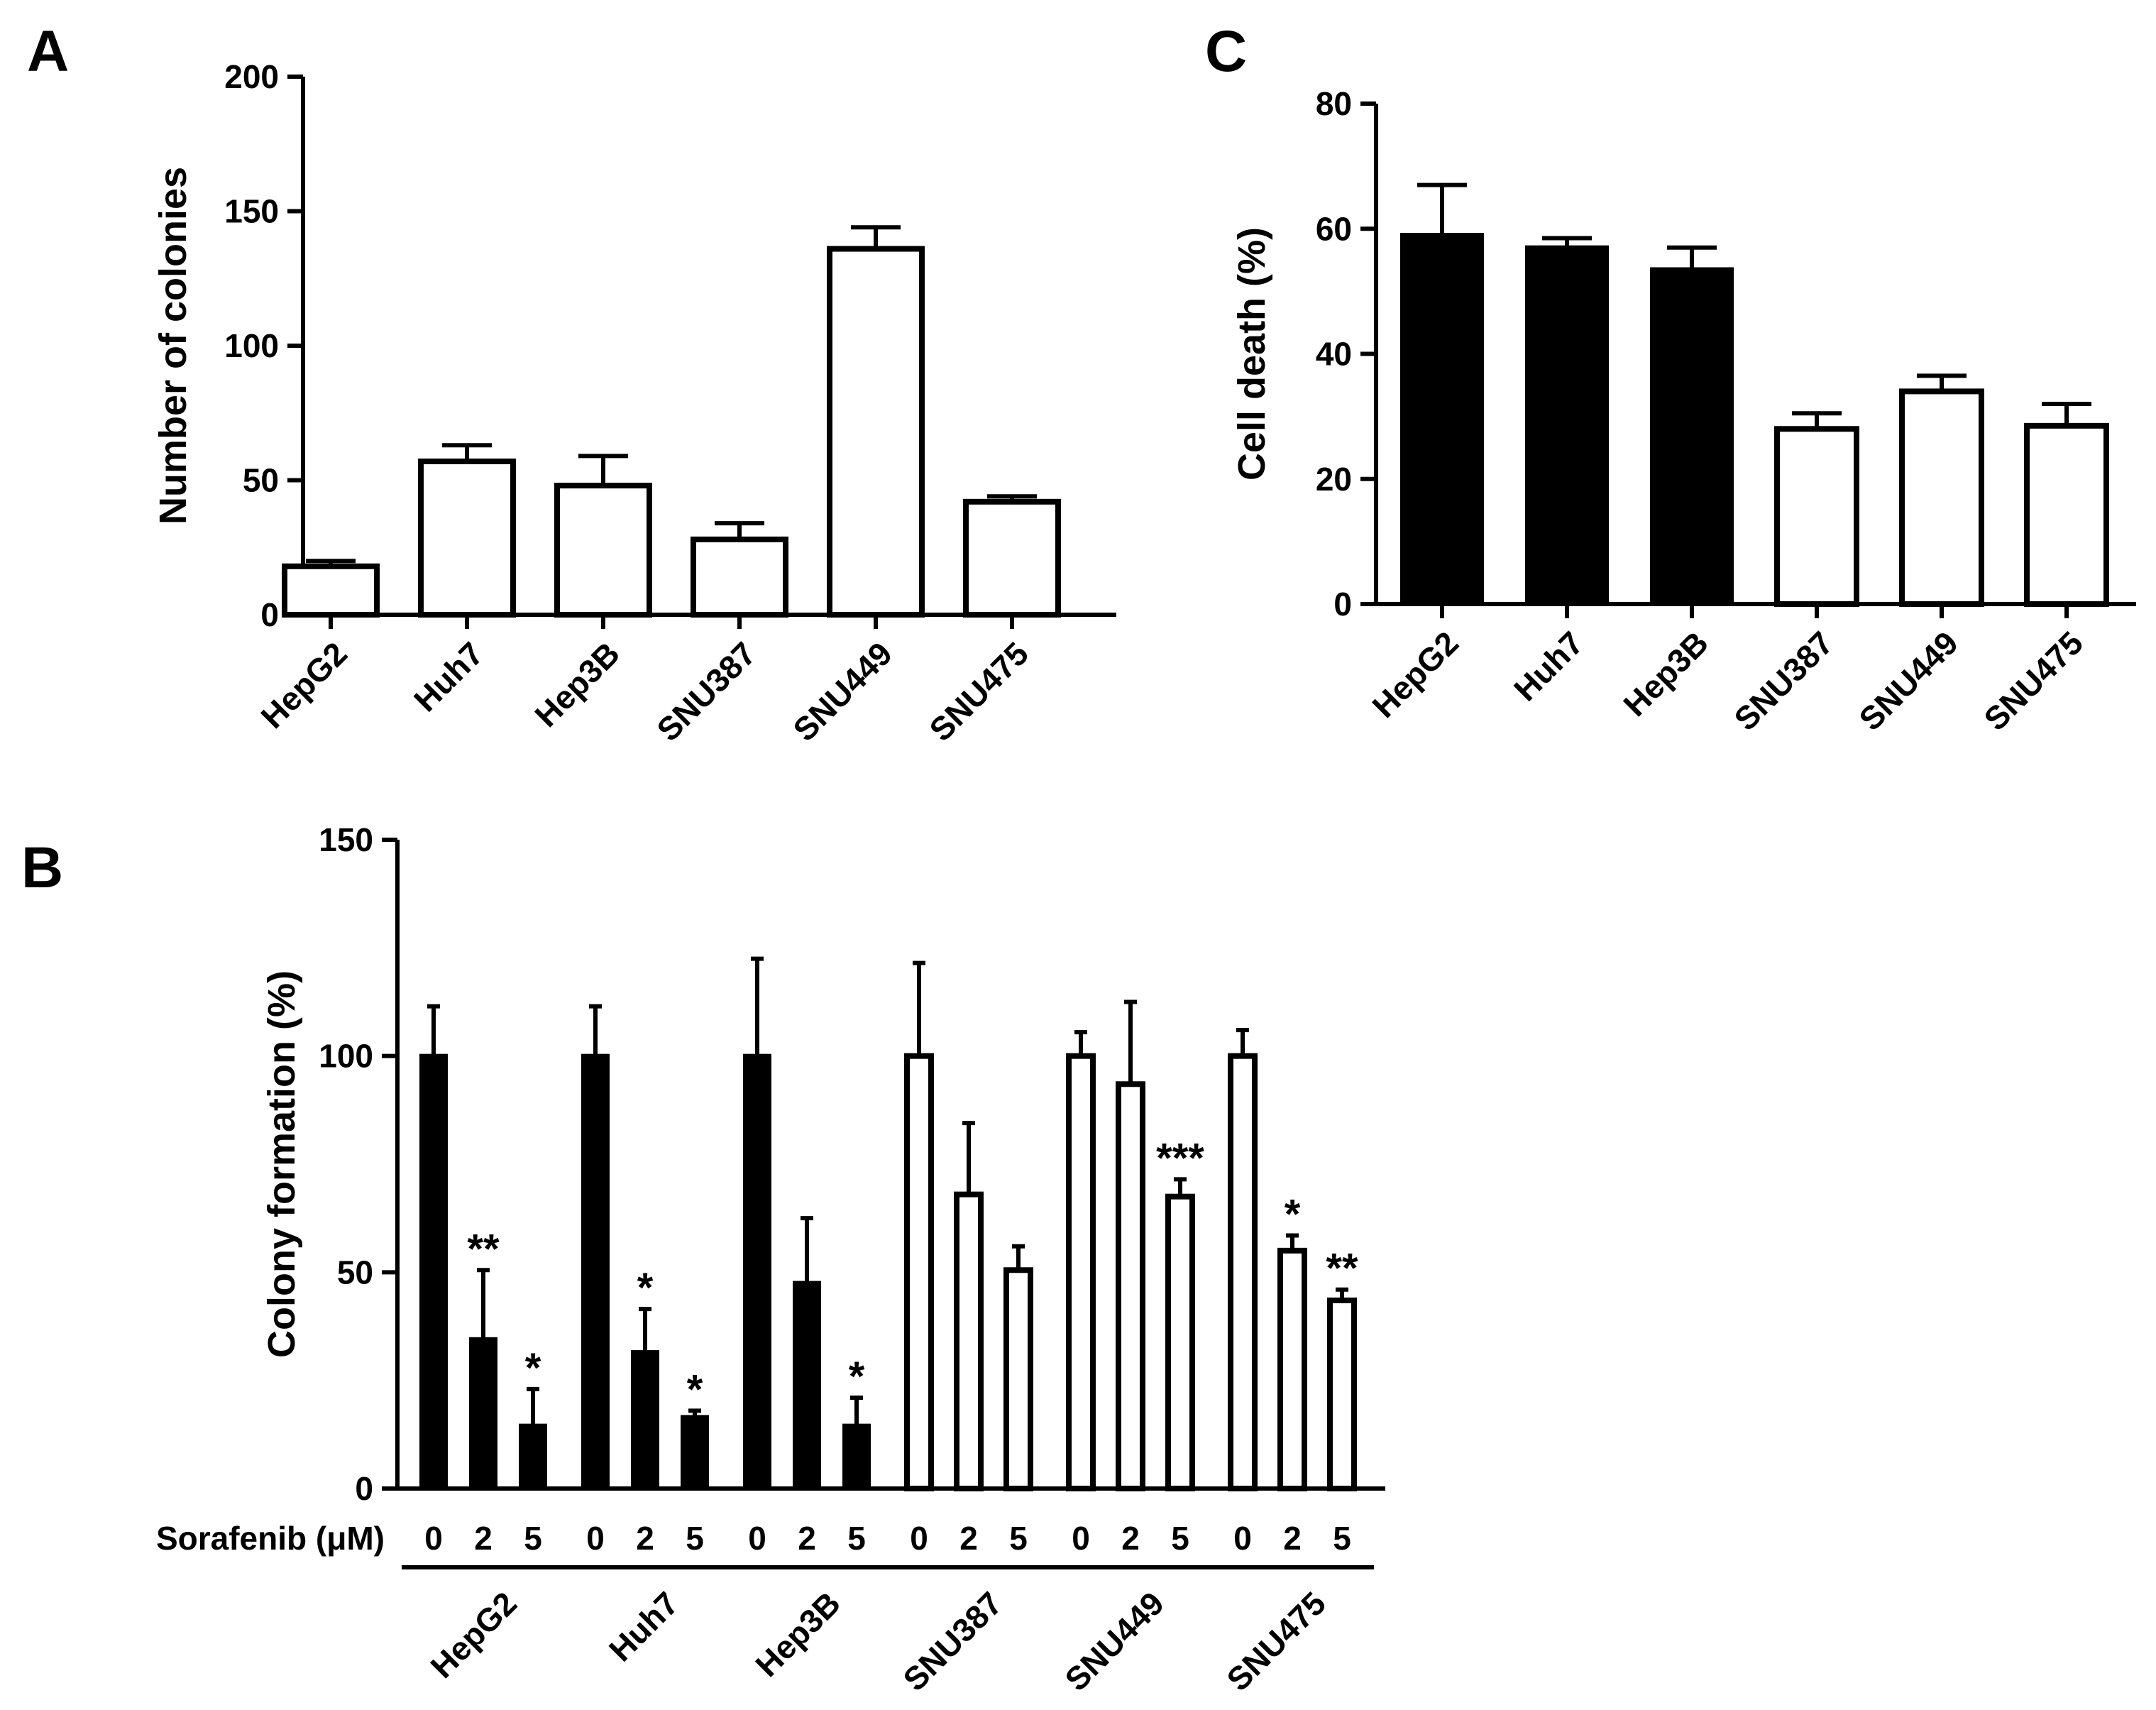  I want to click on group-label: SNU475, so click(1276, 1641).